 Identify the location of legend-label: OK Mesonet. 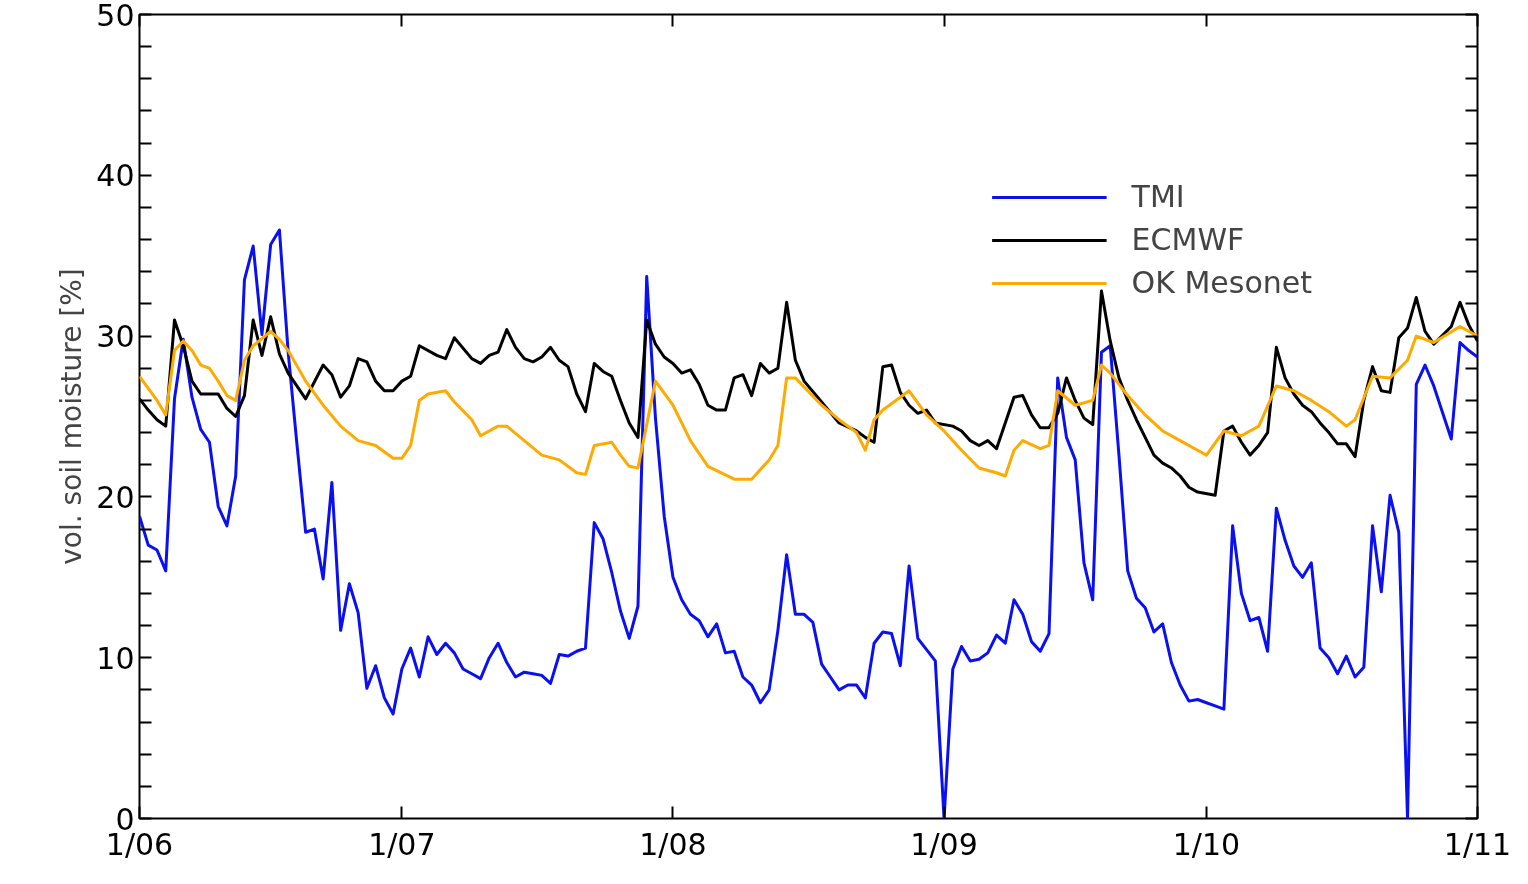
(1221, 282).